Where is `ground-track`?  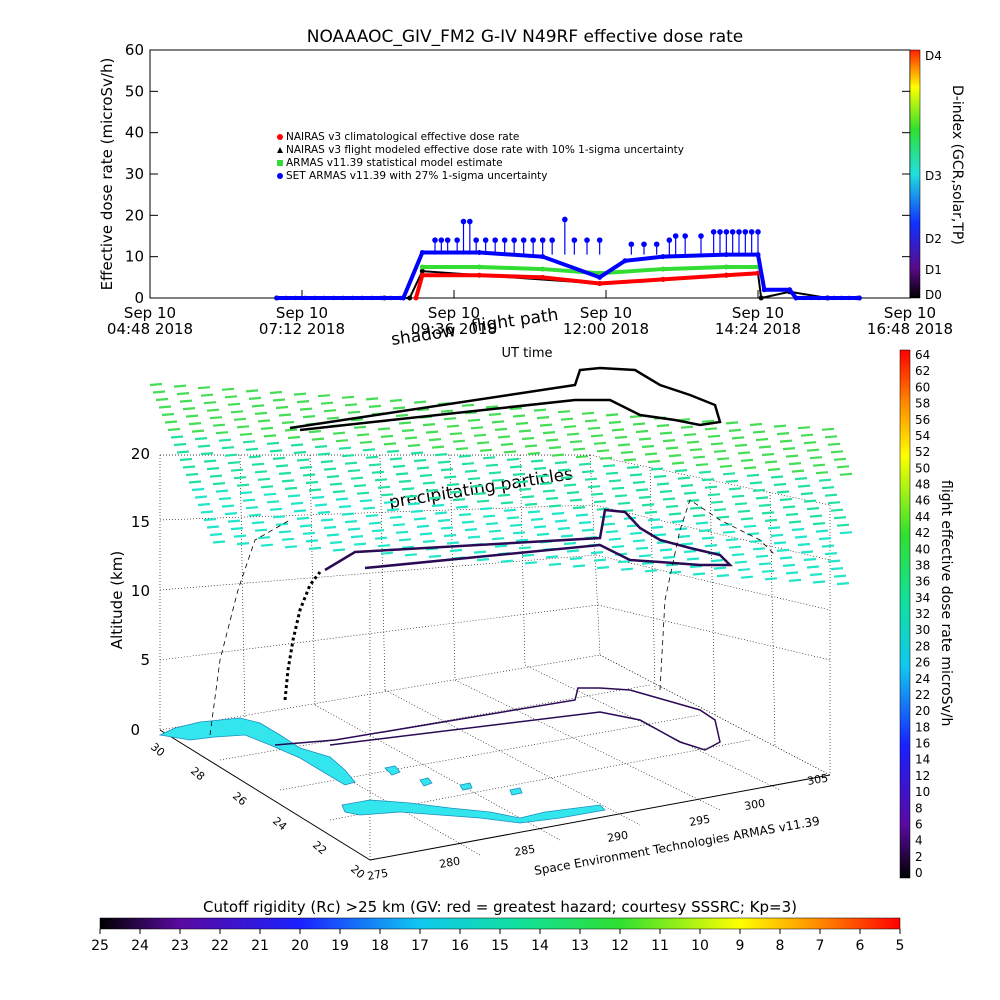
ground-track is located at coordinates (497, 719).